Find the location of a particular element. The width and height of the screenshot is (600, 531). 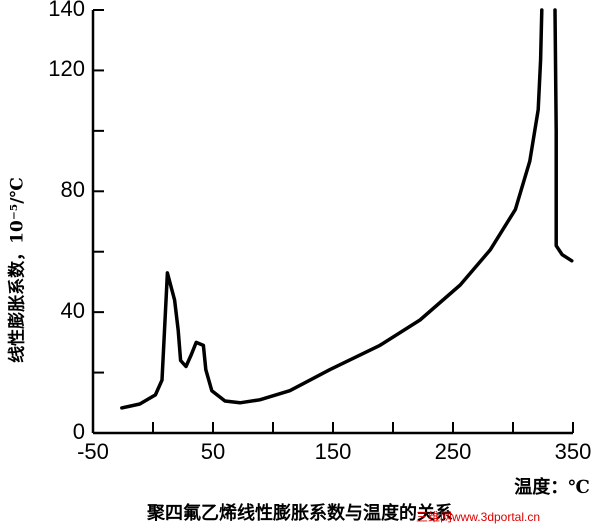

x-tick-label: 250 is located at coordinates (453, 451).